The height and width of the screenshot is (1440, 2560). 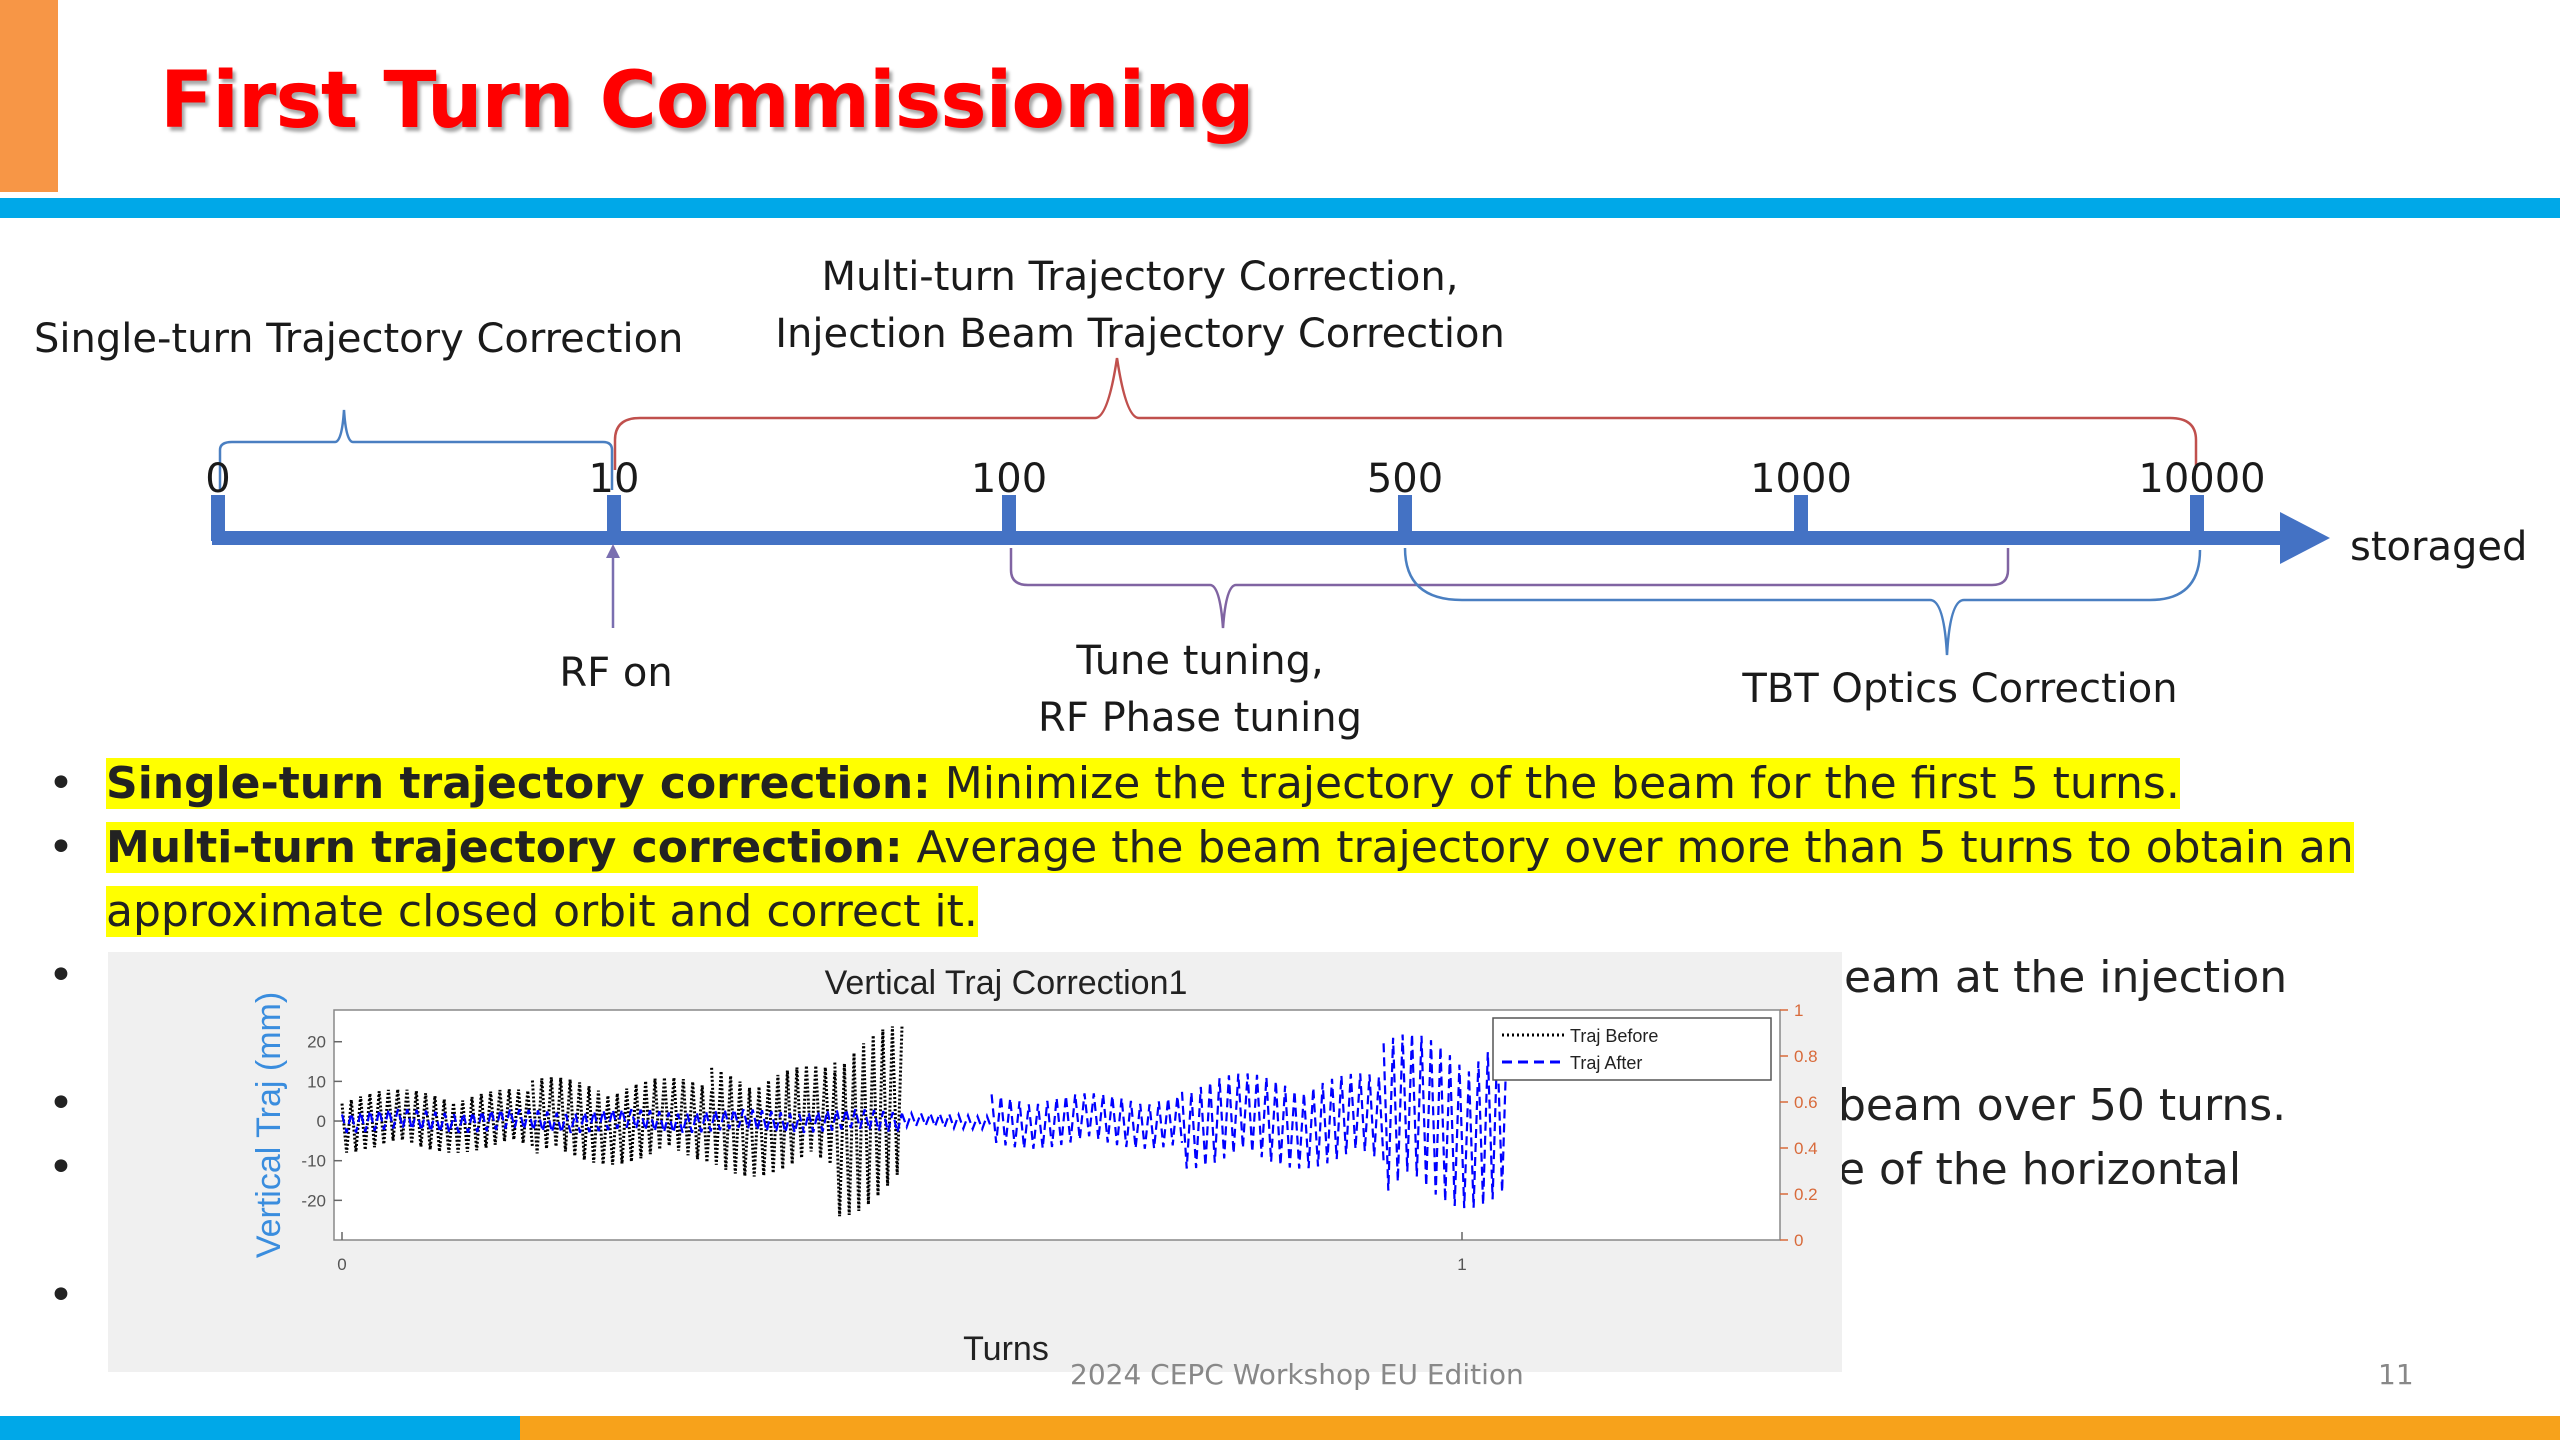 I want to click on accent-block, so click(x=29, y=96).